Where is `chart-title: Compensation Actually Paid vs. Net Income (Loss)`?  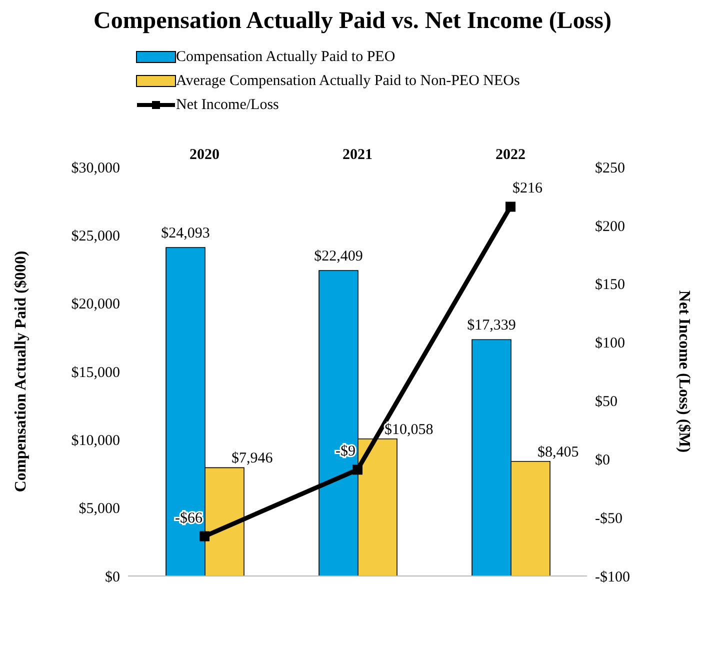 chart-title: Compensation Actually Paid vs. Net Income (Loss) is located at coordinates (352, 21).